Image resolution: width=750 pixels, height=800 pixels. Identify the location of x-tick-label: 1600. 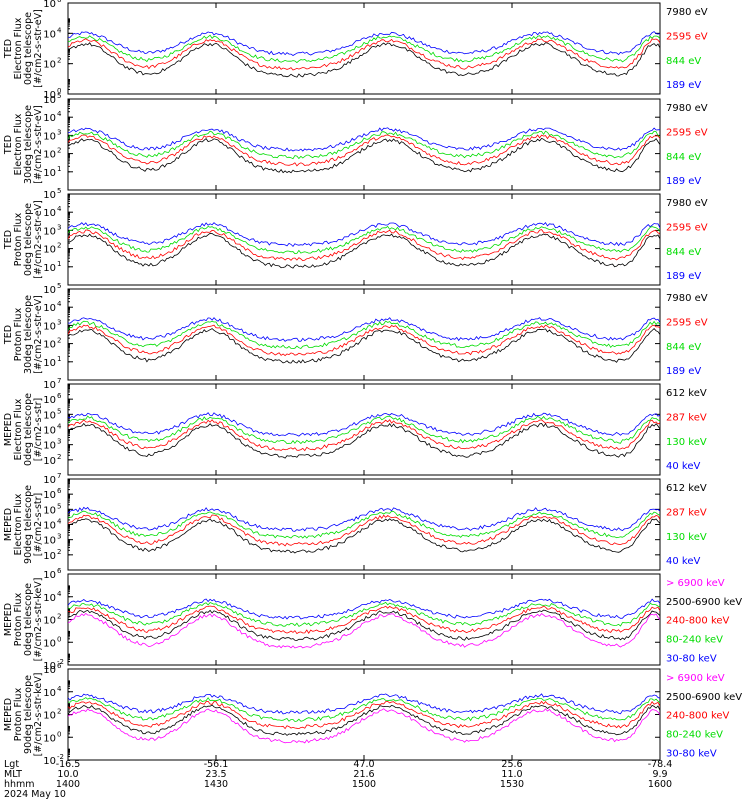
(660, 784).